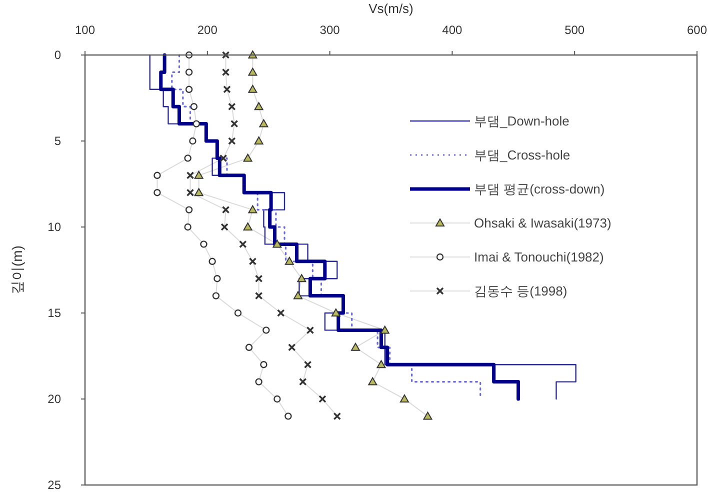  I want to click on legend-label: Ohsaki & Iwasaki(1973), so click(543, 223).